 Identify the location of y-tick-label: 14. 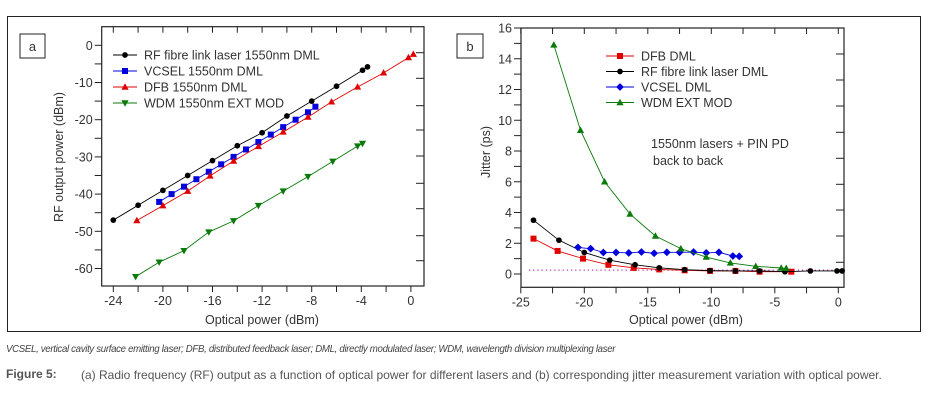
(505, 59).